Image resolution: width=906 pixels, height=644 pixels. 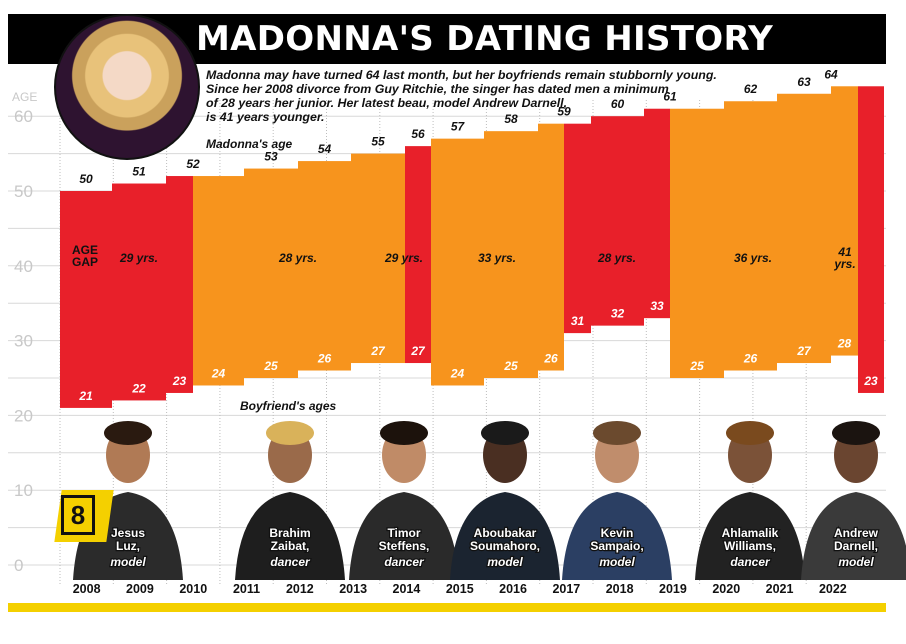 What do you see at coordinates (23, 341) in the screenshot?
I see `y-tick-label: 30` at bounding box center [23, 341].